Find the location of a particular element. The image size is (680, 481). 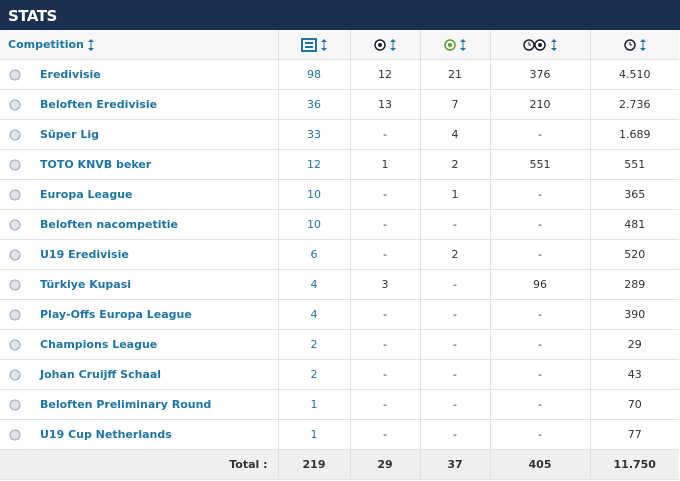

competition-name: Champions League is located at coordinates (154, 344).